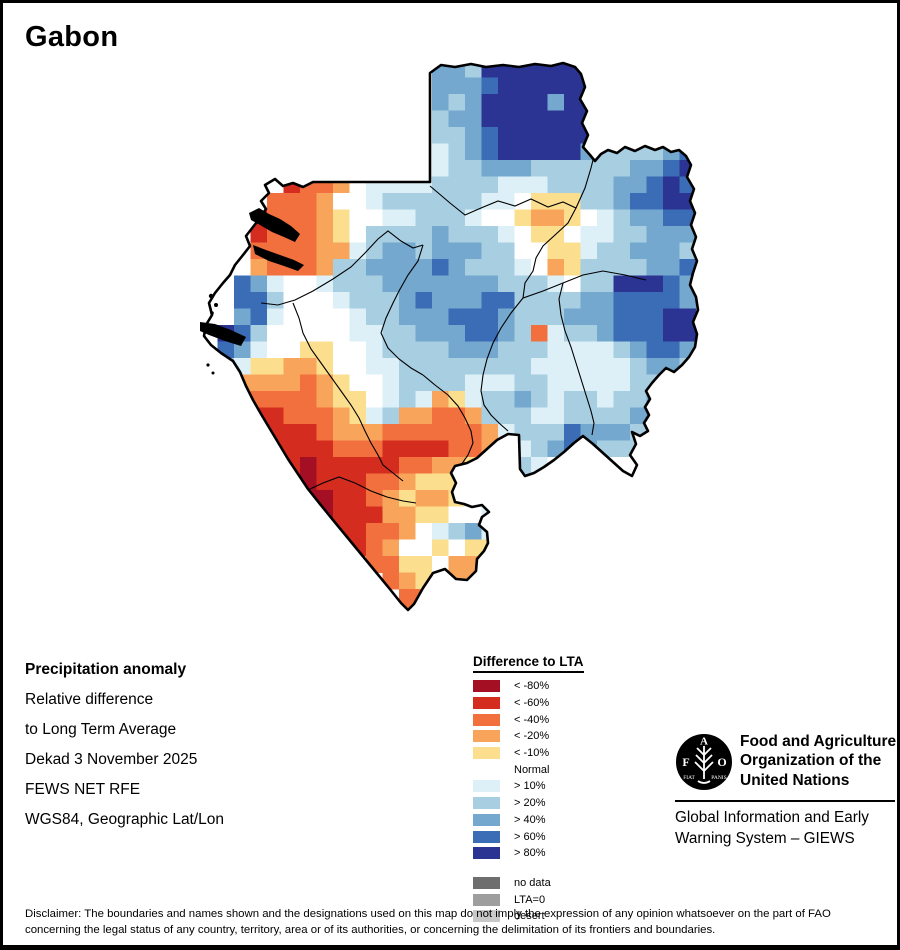 Image resolution: width=900 pixels, height=950 pixels. Describe the element at coordinates (223, 334) in the screenshot. I see `estuary-shape` at that location.